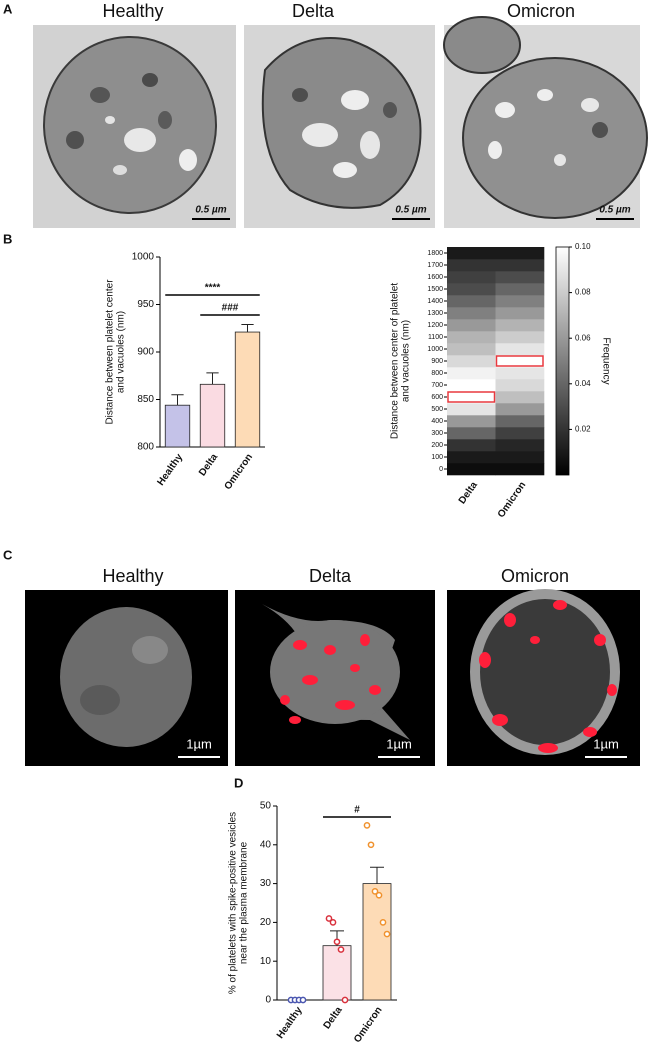 The width and height of the screenshot is (650, 1042). Describe the element at coordinates (605, 360) in the screenshot. I see `colorbar-label: Frequency` at that location.